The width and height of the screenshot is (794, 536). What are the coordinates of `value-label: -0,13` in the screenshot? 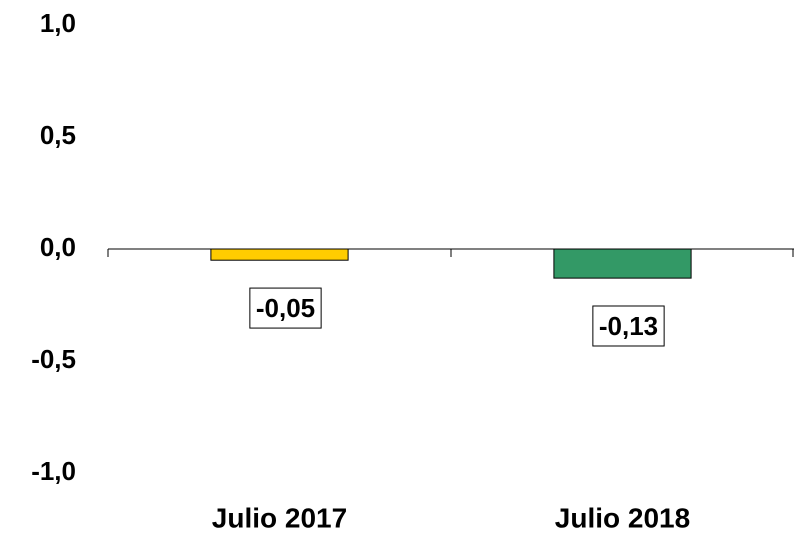 It's located at (628, 326).